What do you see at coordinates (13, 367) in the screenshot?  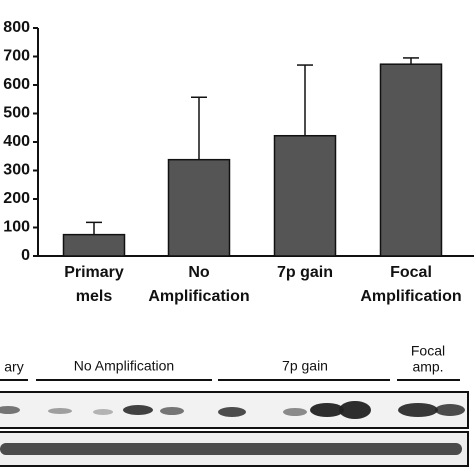 I see `blot-label: ary` at bounding box center [13, 367].